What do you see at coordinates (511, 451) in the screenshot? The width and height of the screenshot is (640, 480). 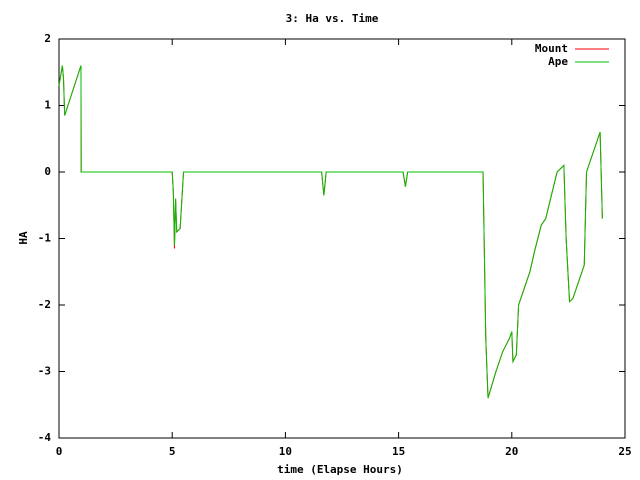 I see `x-tick-label: 20` at bounding box center [511, 451].